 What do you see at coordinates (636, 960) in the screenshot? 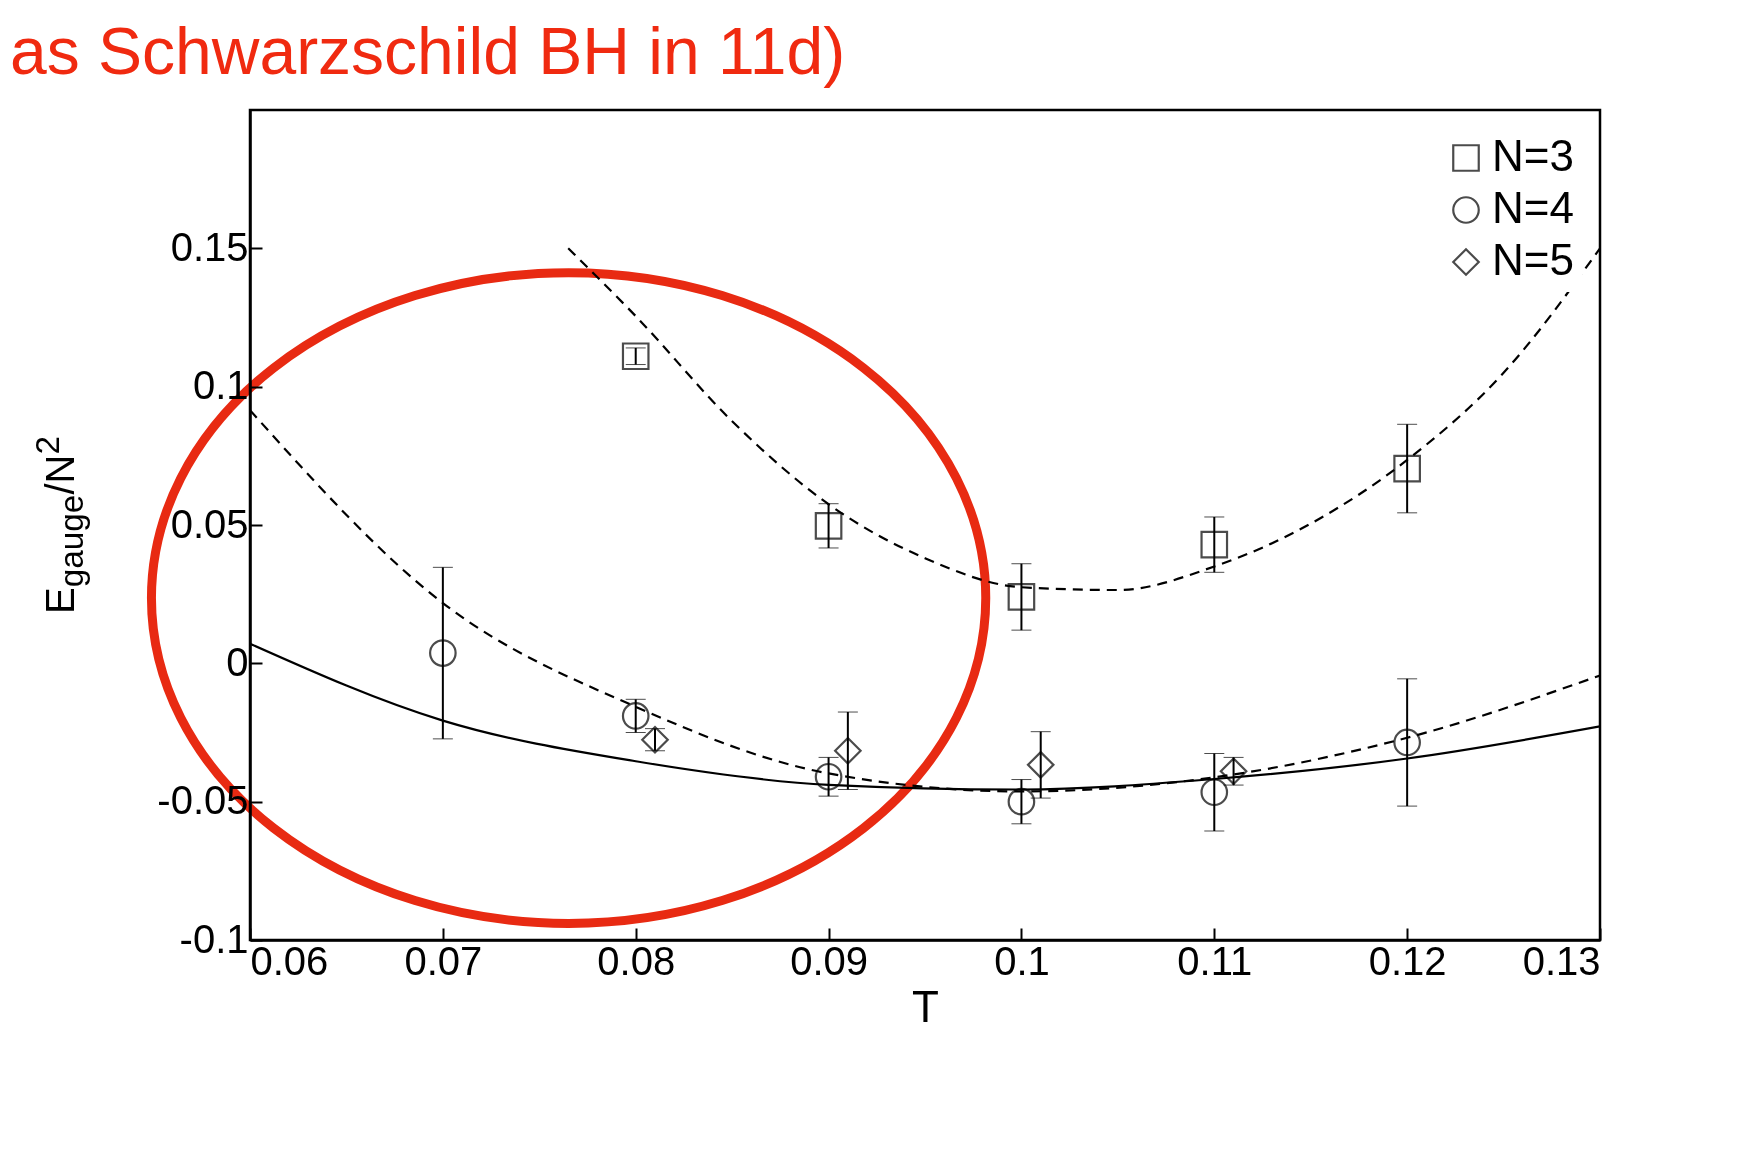
I see `x-tick-label: 0.08` at bounding box center [636, 960].